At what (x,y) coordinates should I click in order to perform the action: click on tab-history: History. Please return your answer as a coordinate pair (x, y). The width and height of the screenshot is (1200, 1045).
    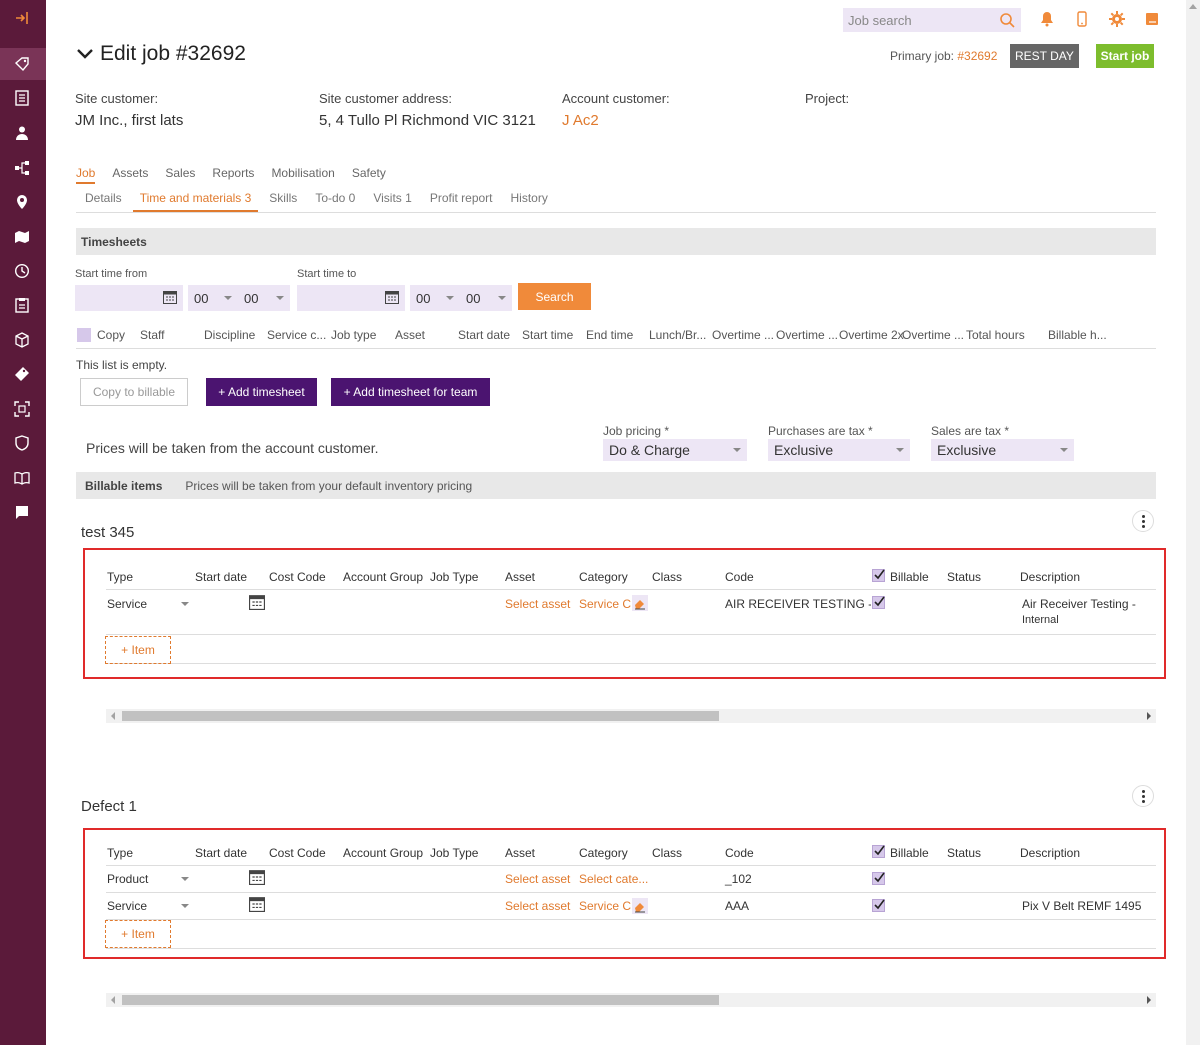
    Looking at the image, I should click on (529, 198).